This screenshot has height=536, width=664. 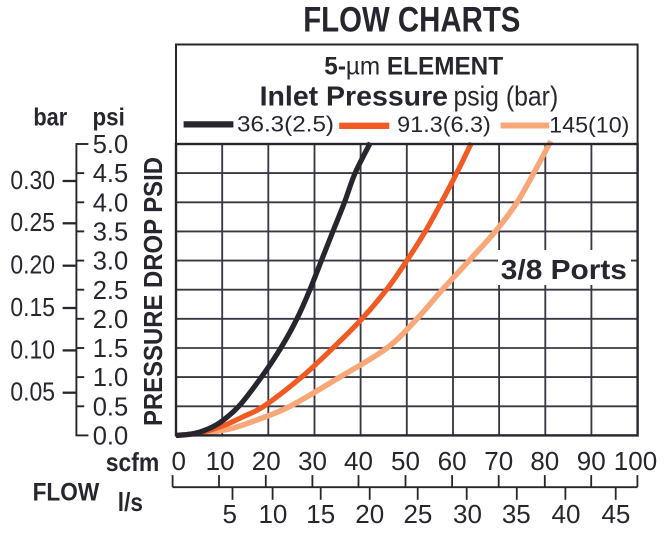 I want to click on svg-text: 50, so click(x=405, y=461).